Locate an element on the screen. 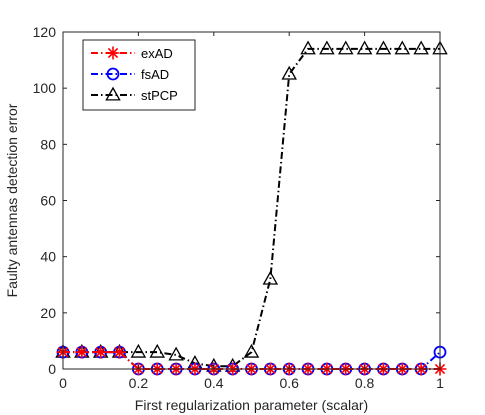 This screenshot has height=415, width=485. y-tick-label: 60 is located at coordinates (48, 201).